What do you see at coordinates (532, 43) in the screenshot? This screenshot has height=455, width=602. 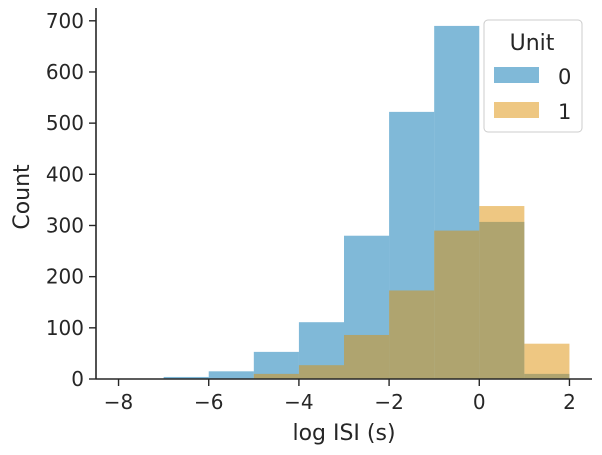 I see `legend-title: Unit` at bounding box center [532, 43].